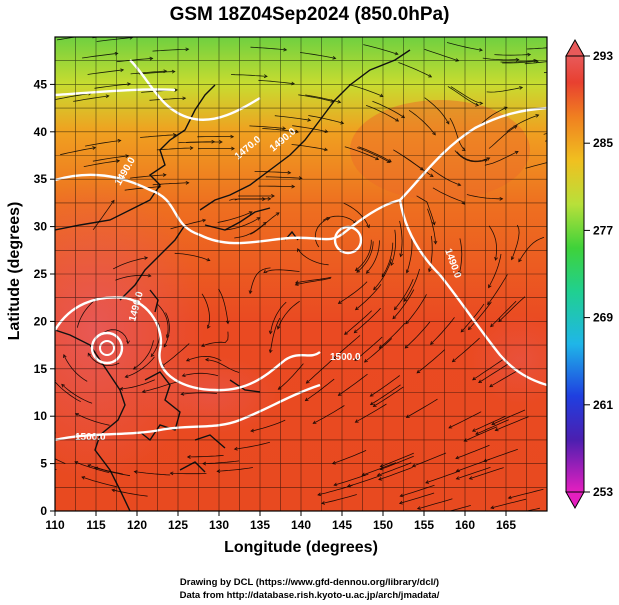 This screenshot has width=619, height=605. What do you see at coordinates (603, 492) in the screenshot?
I see `colorbar-tick-label: 253` at bounding box center [603, 492].